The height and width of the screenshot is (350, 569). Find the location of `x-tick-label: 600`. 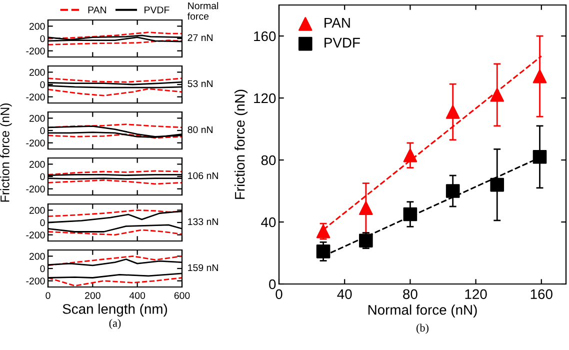

x-tick-label: 600 is located at coordinates (182, 295).